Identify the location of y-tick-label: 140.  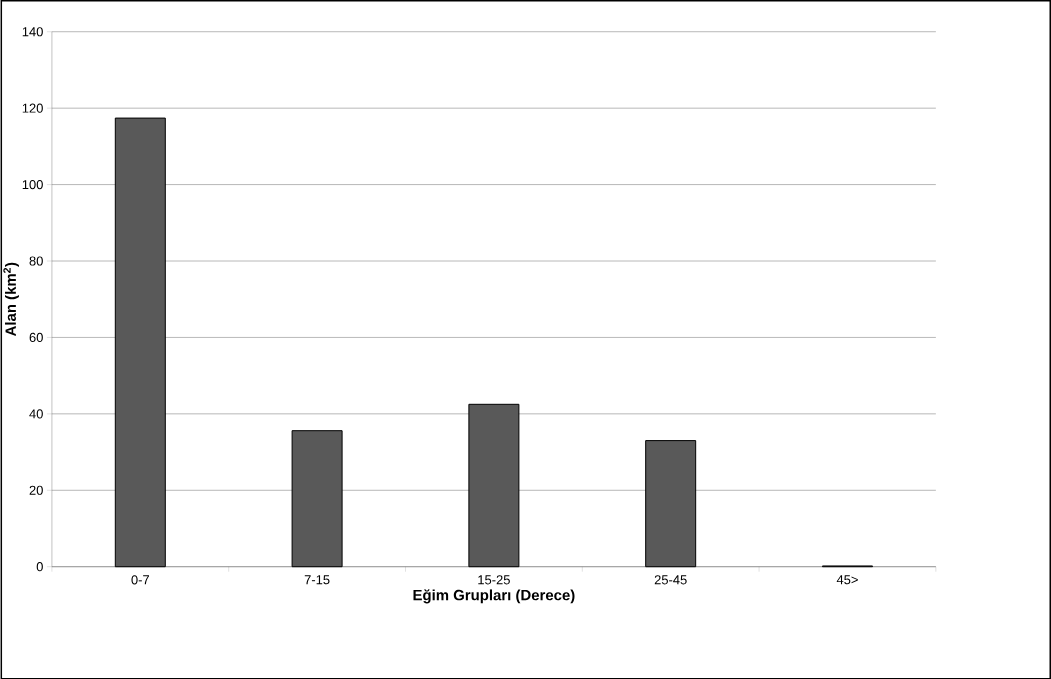
(32, 31).